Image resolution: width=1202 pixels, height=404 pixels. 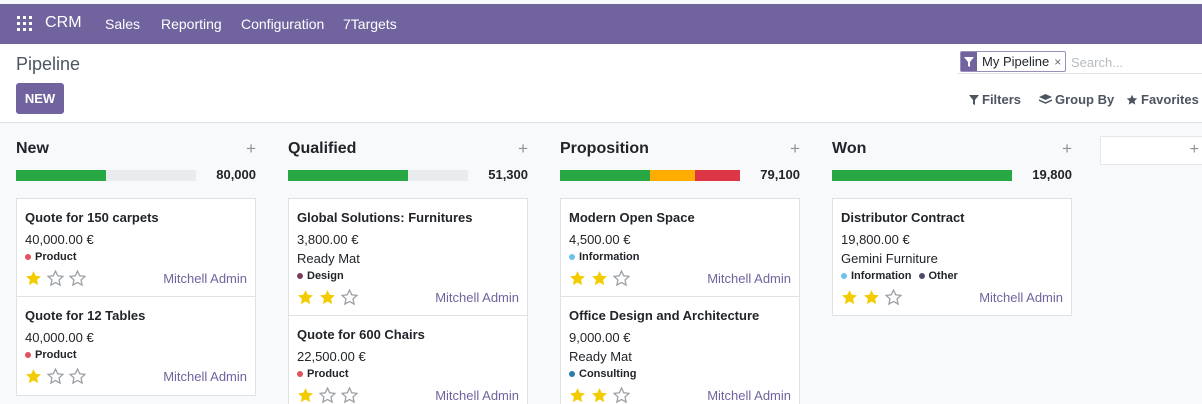 I want to click on card-company: Ready Mat, so click(x=600, y=356).